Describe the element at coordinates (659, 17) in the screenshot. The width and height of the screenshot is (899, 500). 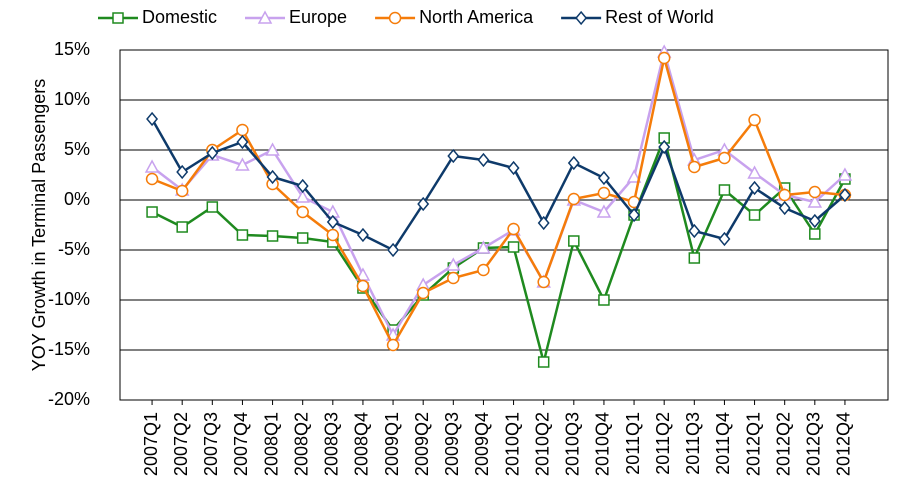
I see `legend-label: Rest of World` at that location.